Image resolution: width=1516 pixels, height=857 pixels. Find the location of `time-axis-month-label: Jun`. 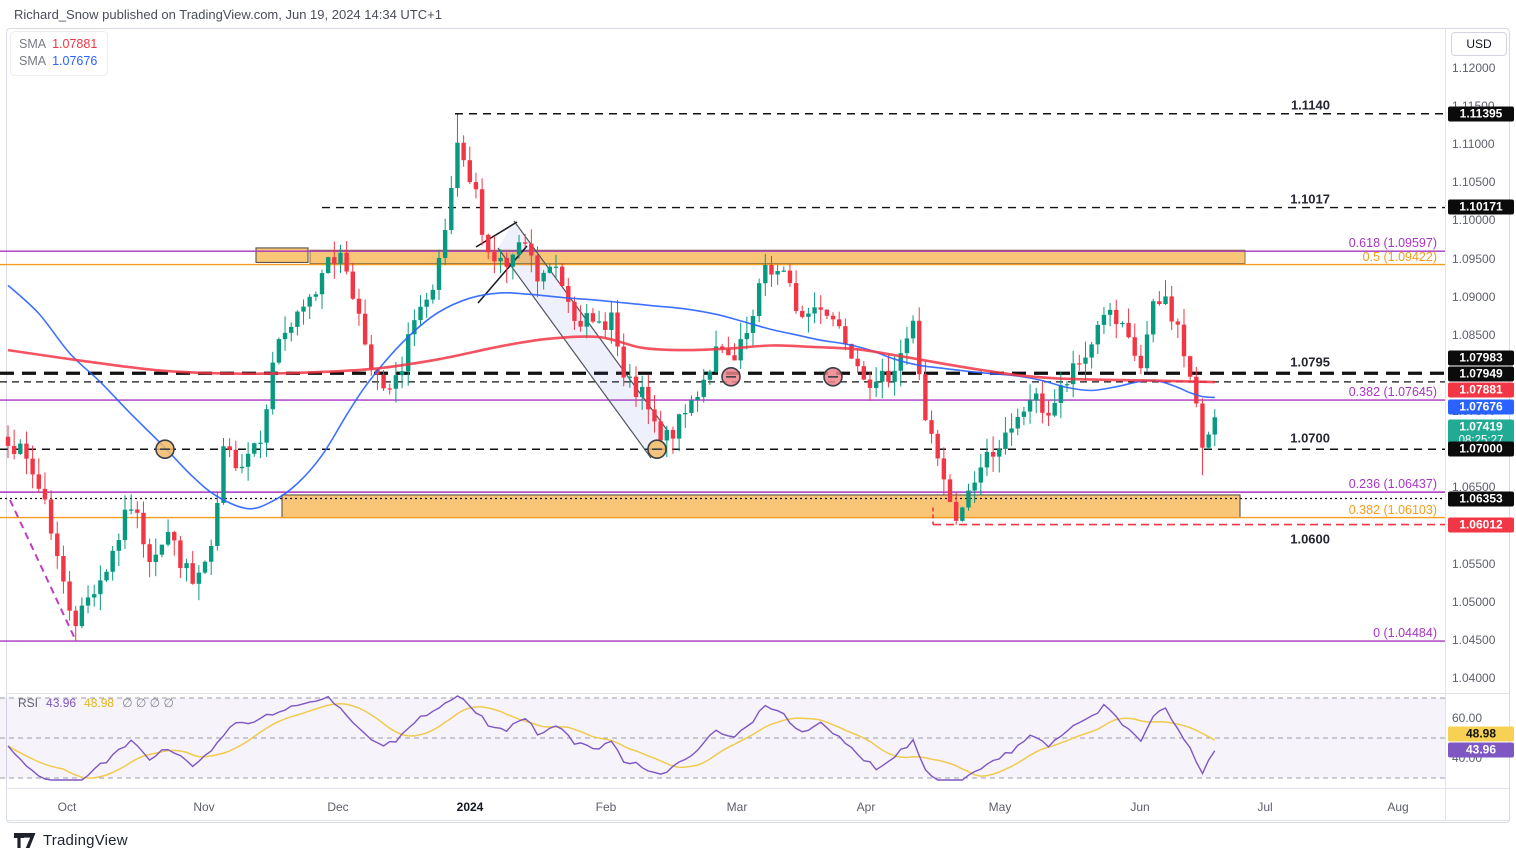

time-axis-month-label: Jun is located at coordinates (1140, 807).